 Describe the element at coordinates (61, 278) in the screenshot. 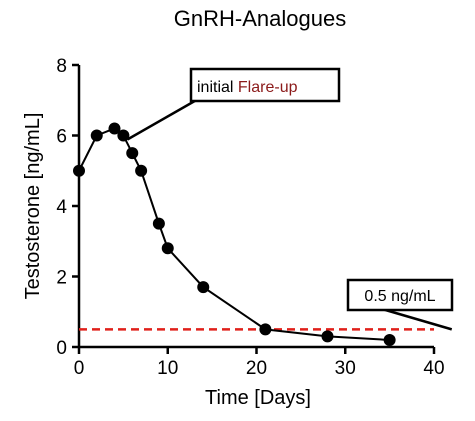

I see `y-tick-label: 2` at that location.